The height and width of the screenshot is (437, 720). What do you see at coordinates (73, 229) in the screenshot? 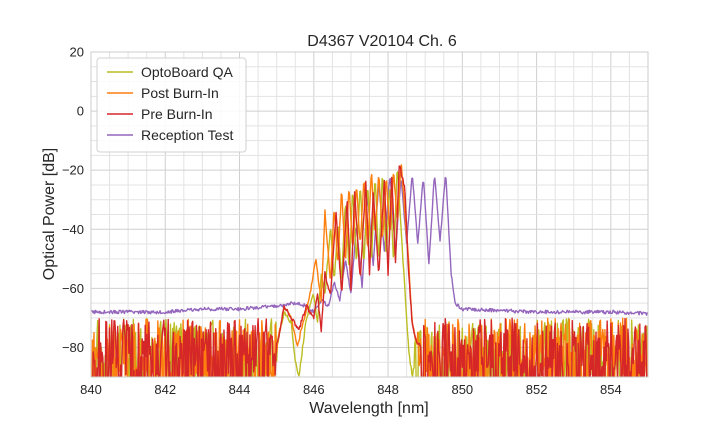
I see `y-tick-label: −40` at bounding box center [73, 229].